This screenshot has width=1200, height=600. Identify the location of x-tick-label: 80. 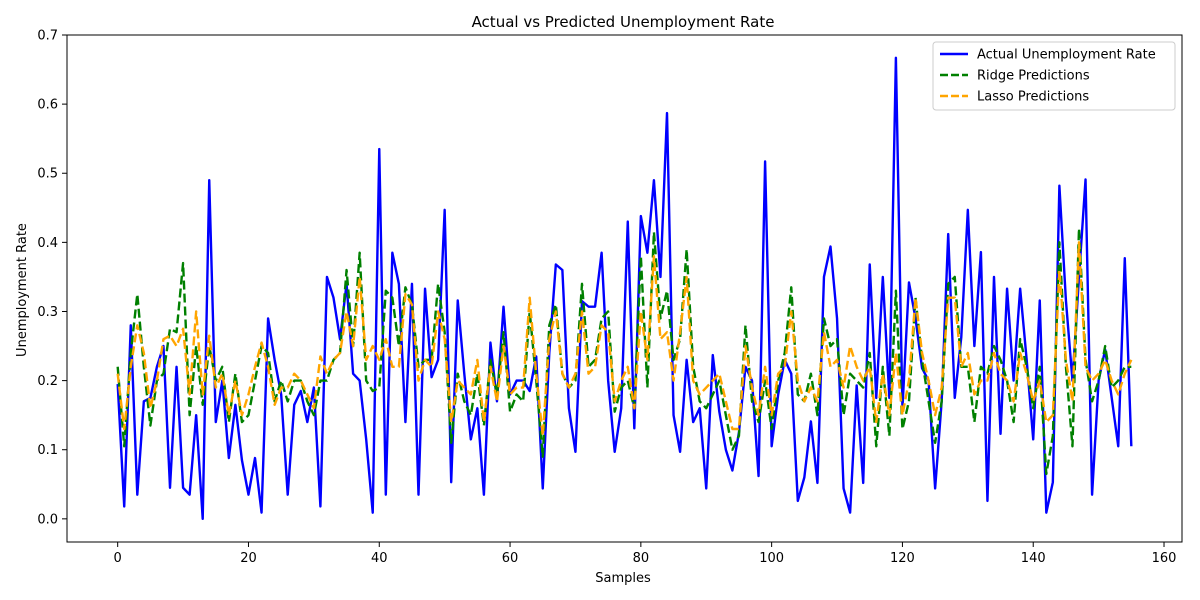
(641, 558).